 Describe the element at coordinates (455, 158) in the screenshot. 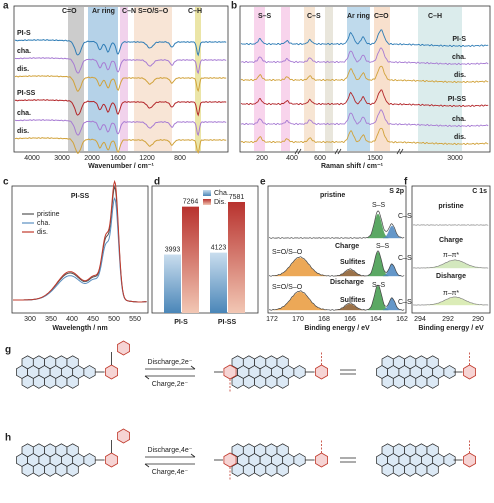

I see `x-tick-label: 3000` at that location.